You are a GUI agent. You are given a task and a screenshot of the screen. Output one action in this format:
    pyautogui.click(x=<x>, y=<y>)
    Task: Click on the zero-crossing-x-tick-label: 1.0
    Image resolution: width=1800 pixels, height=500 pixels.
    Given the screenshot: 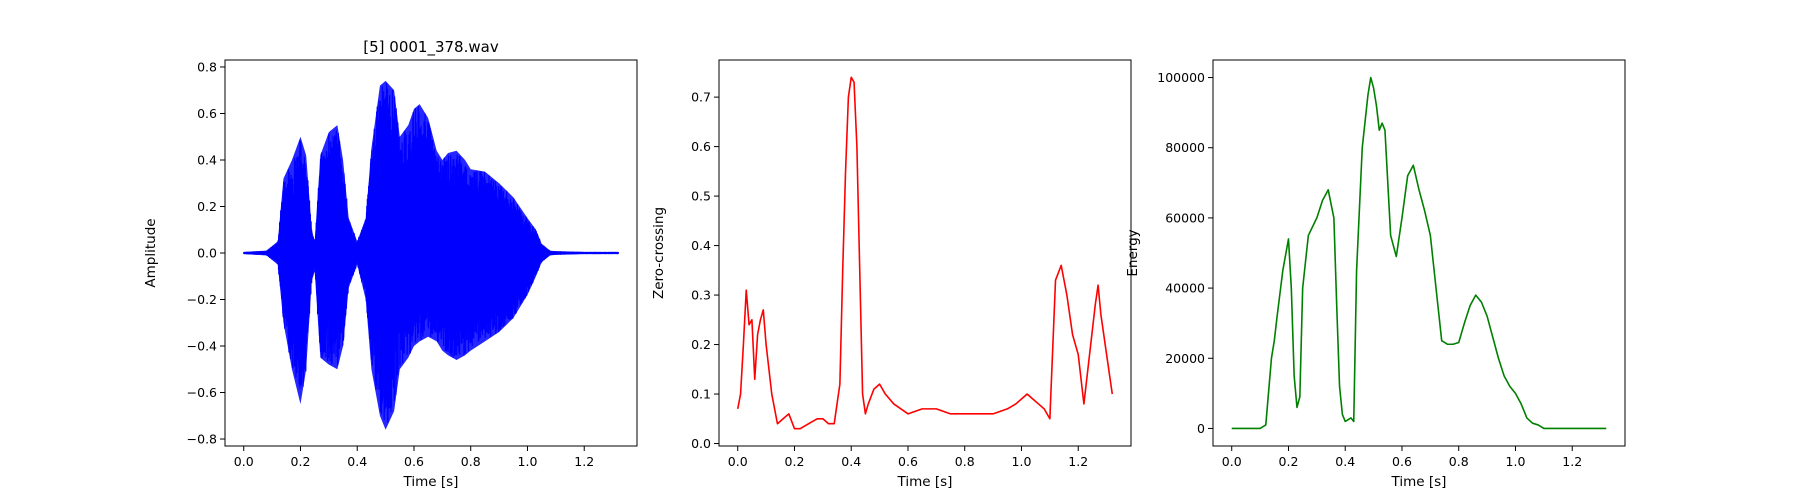 What is the action you would take?
    pyautogui.click(x=1022, y=461)
    